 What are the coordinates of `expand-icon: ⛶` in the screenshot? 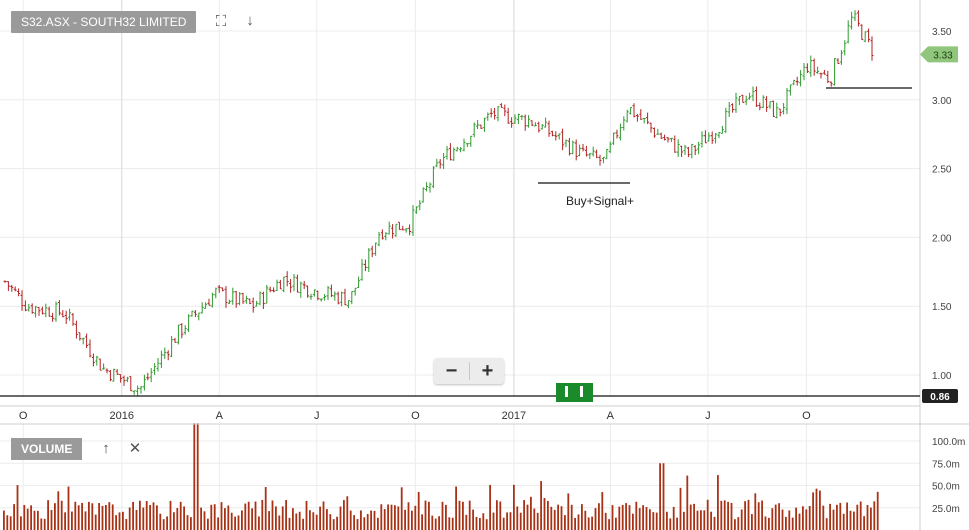 It's located at (221, 21).